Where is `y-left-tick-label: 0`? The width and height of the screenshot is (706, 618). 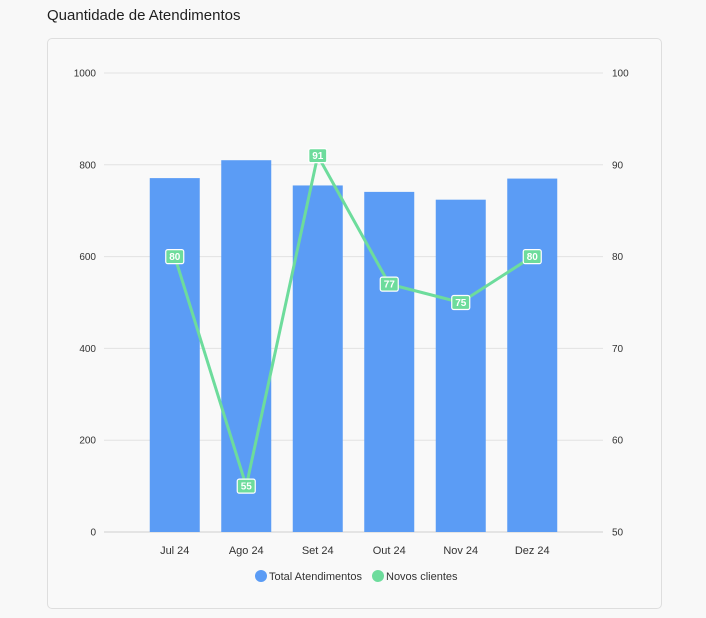 y-left-tick-label: 0 is located at coordinates (93, 533).